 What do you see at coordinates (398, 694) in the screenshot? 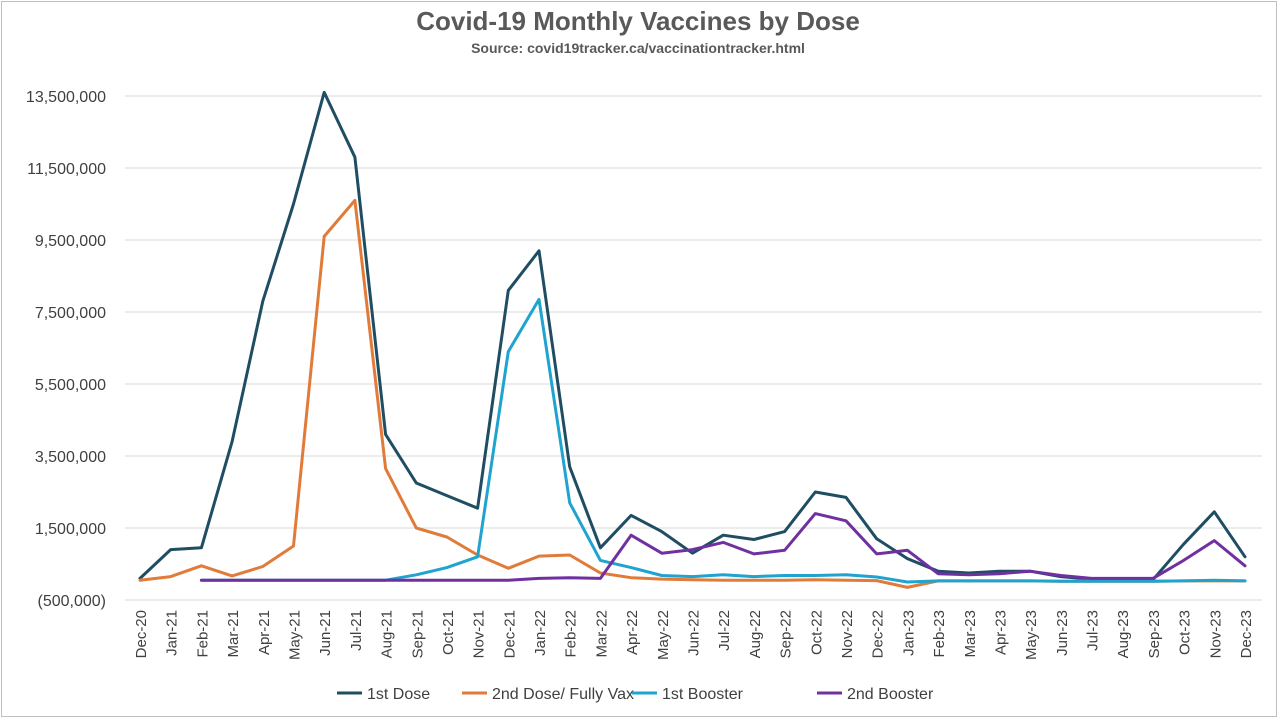
I see `legend-label-1: 1st Dose` at bounding box center [398, 694].